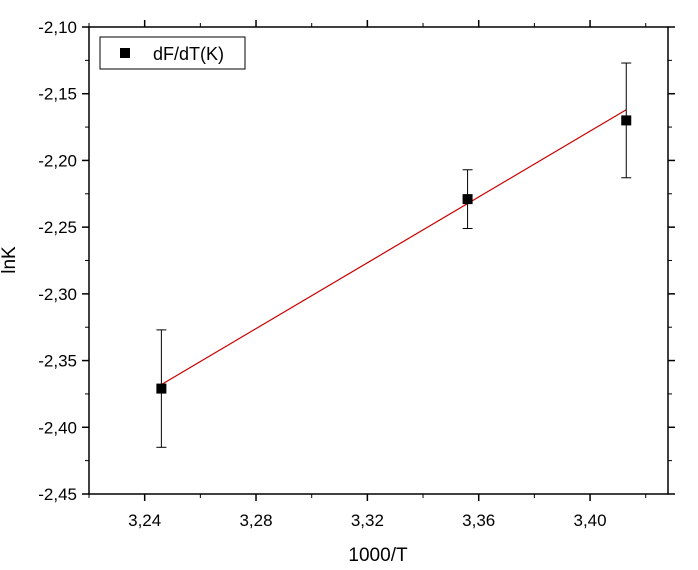 The width and height of the screenshot is (698, 570). What do you see at coordinates (188, 54) in the screenshot?
I see `legend-label: dF/dT(K)` at bounding box center [188, 54].